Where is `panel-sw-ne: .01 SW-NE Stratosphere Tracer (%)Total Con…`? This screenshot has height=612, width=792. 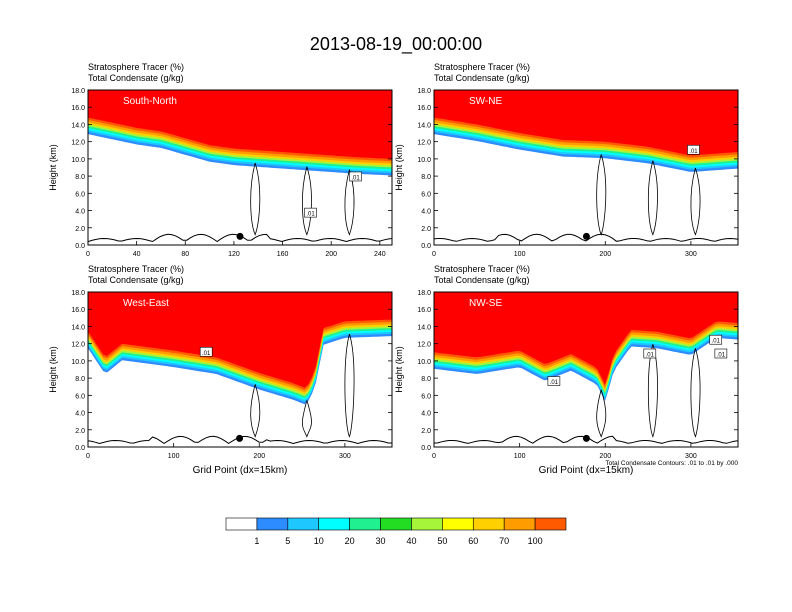 panel-sw-ne: .01 SW-NE Stratosphere Tracer (%)Total Con… is located at coordinates (566, 160).